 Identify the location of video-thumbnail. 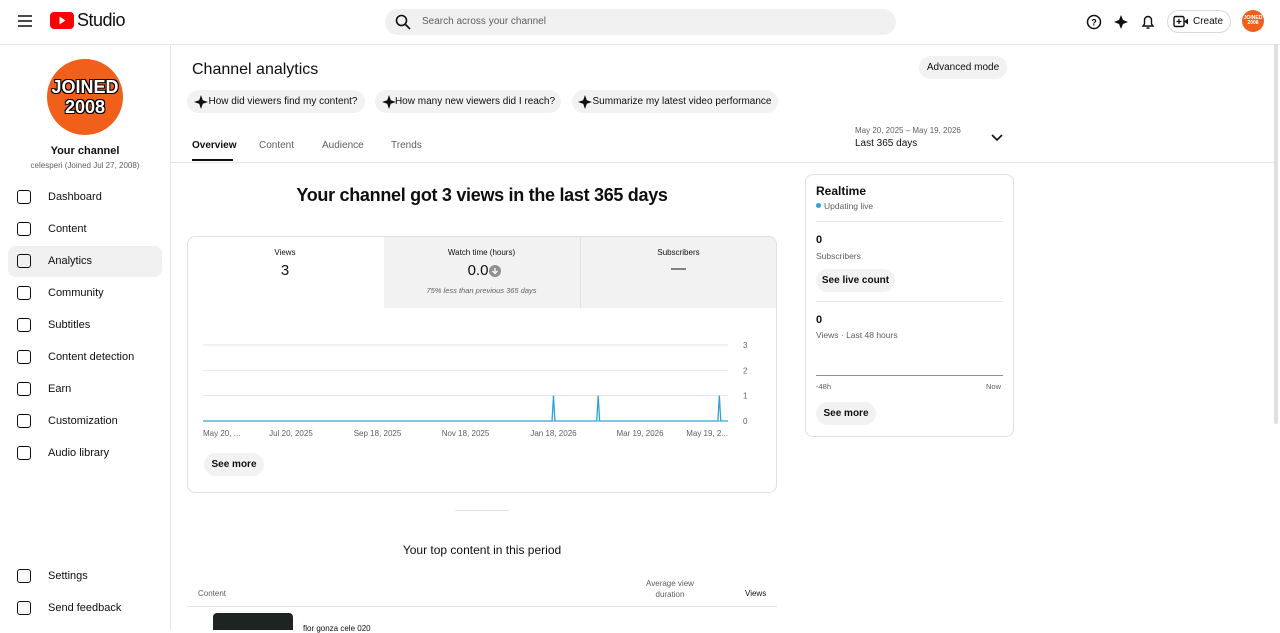
(253, 621).